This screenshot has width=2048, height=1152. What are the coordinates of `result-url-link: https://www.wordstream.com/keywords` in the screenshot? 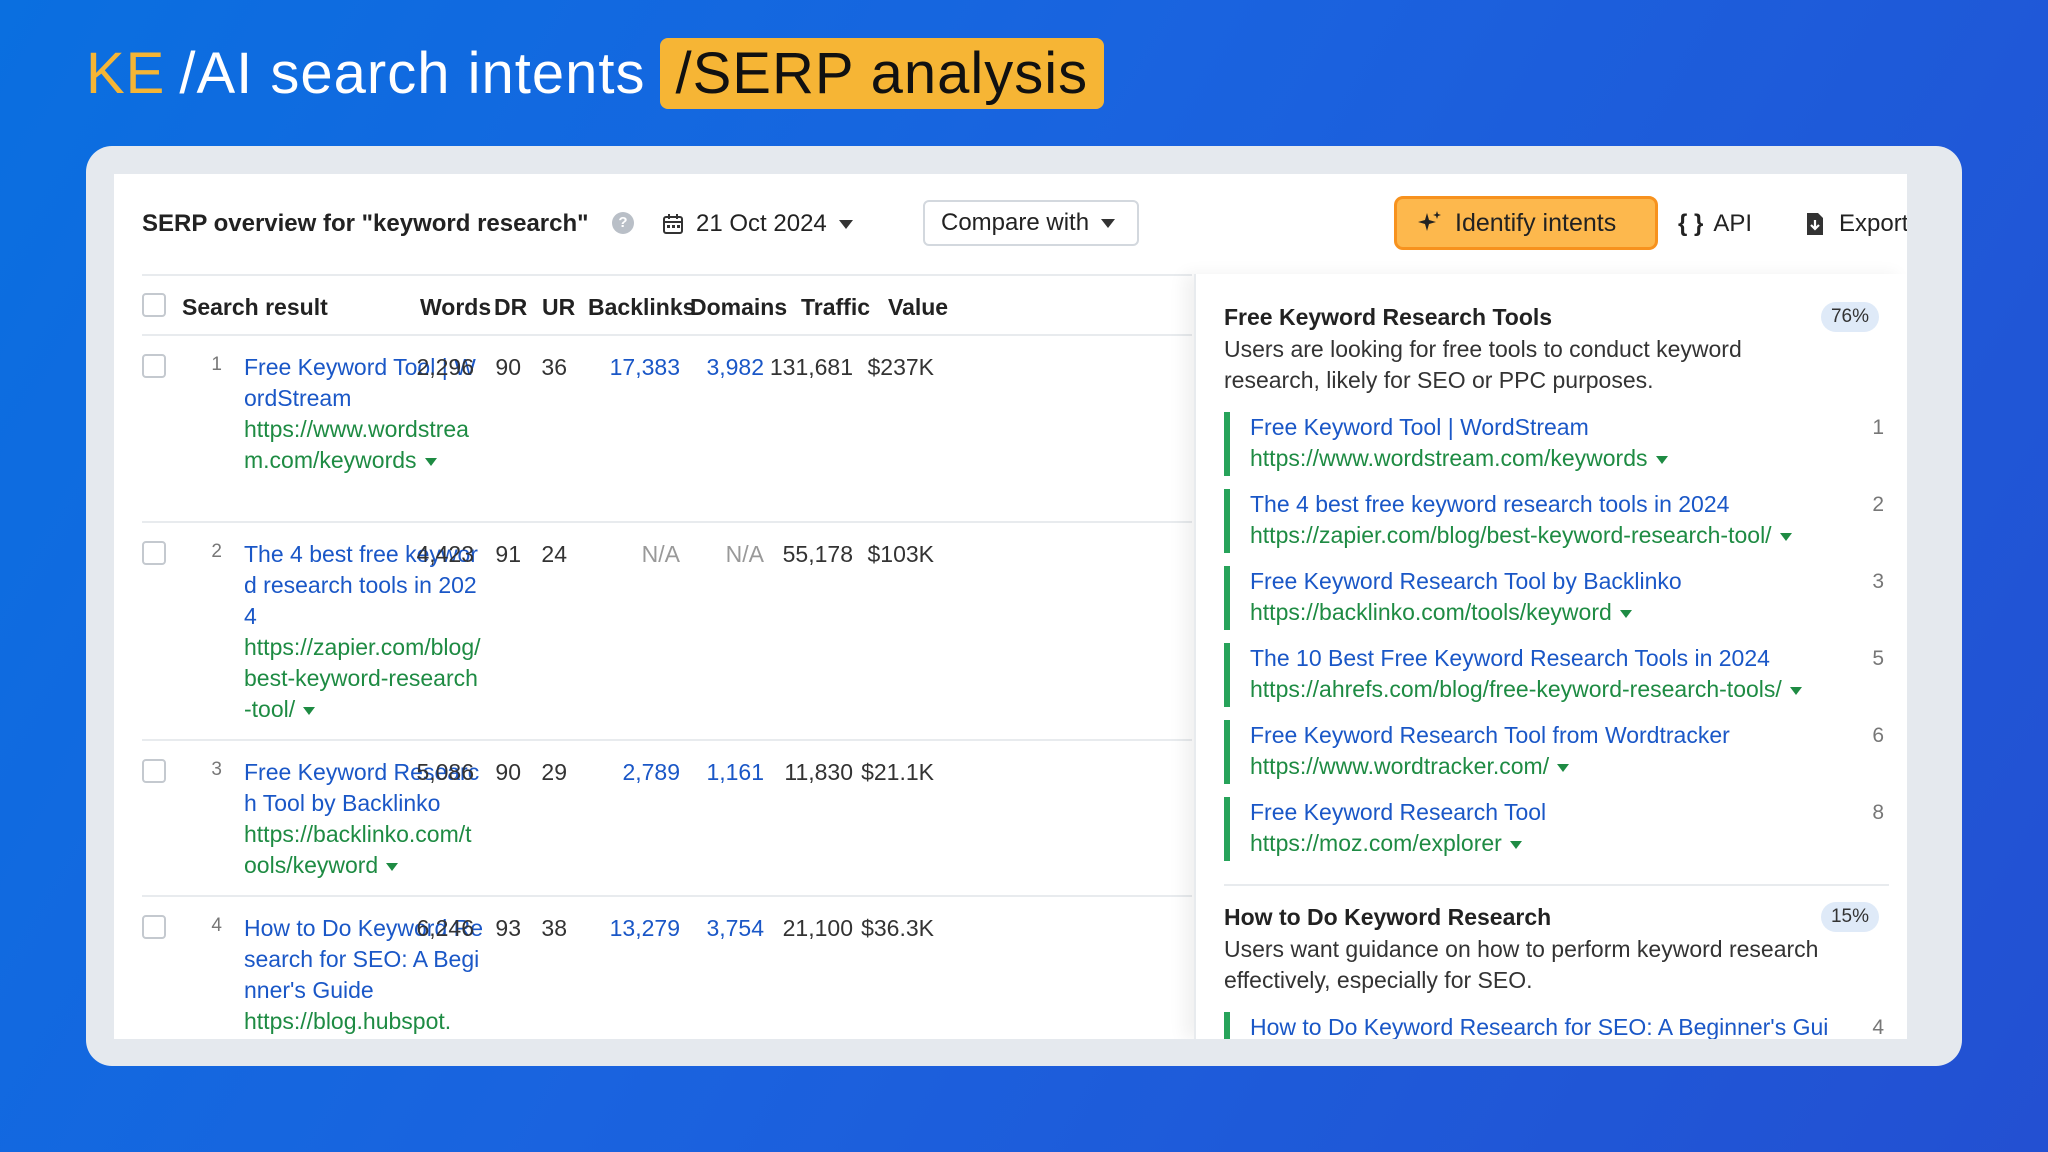 It's located at (356, 444).